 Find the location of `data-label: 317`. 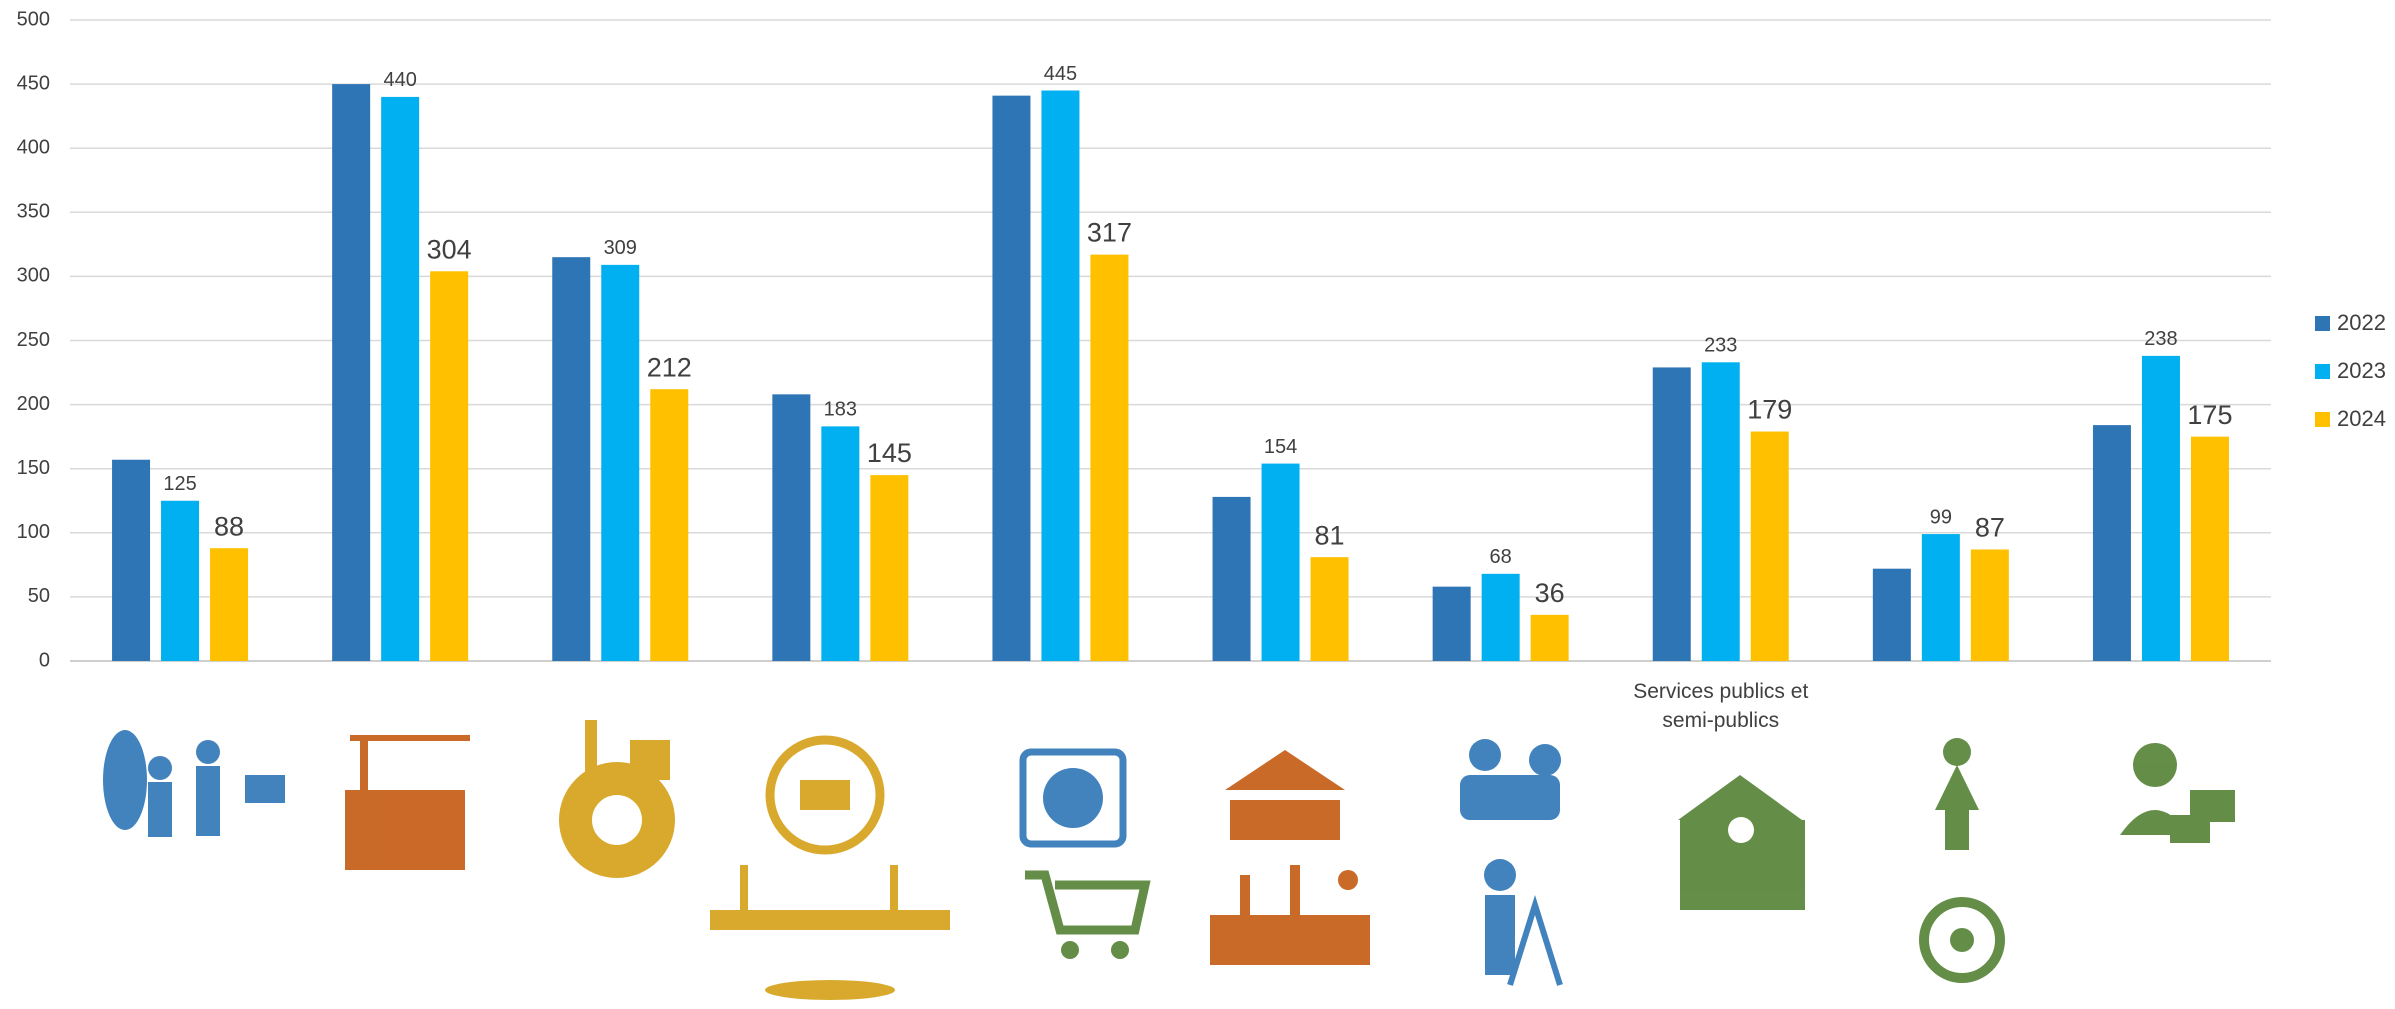

data-label: 317 is located at coordinates (1109, 233).